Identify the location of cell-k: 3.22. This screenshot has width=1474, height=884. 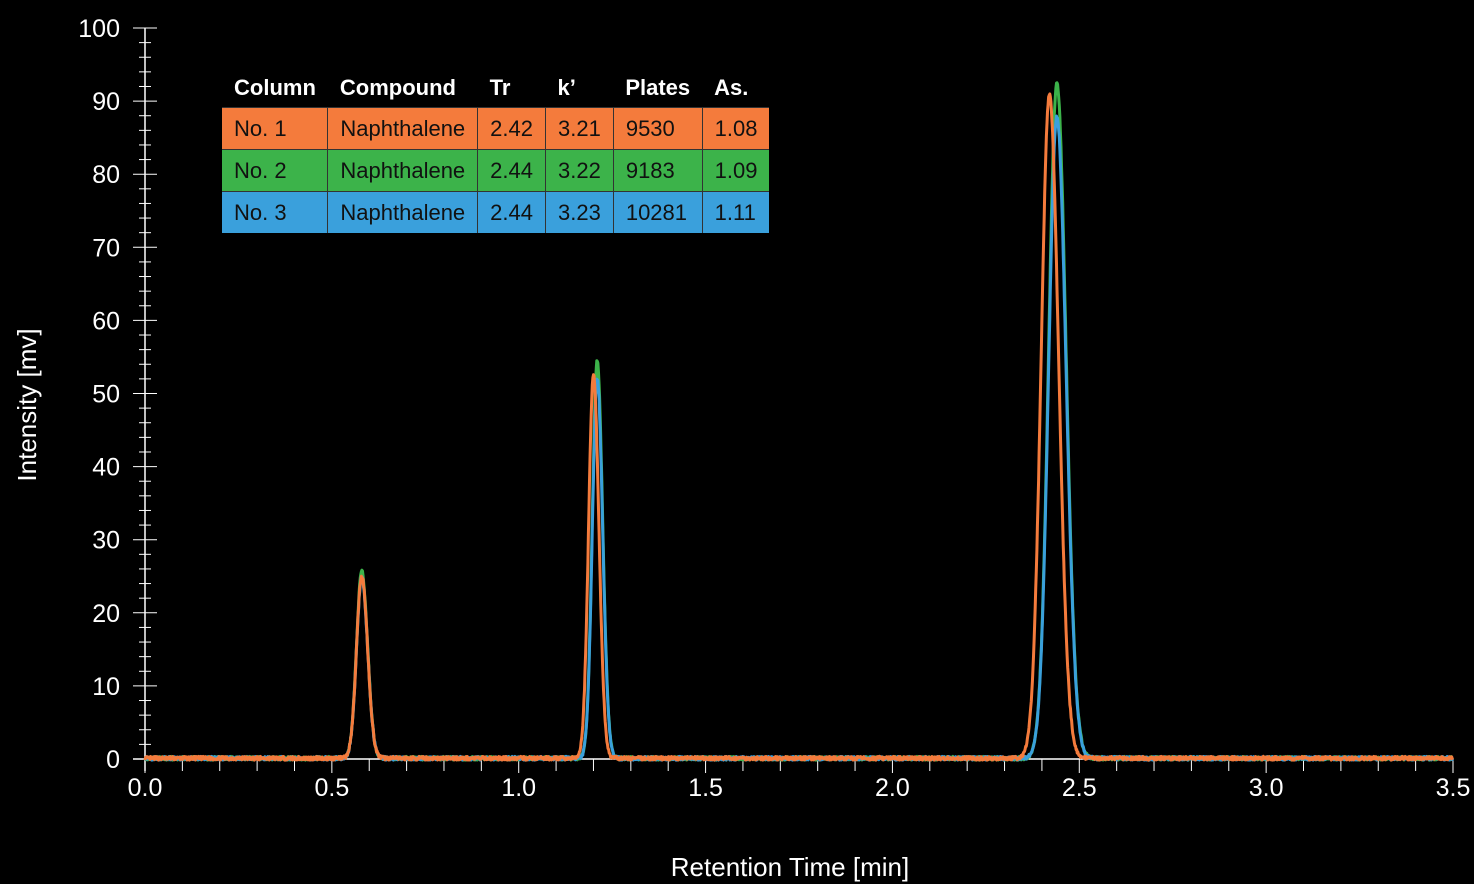
(579, 170).